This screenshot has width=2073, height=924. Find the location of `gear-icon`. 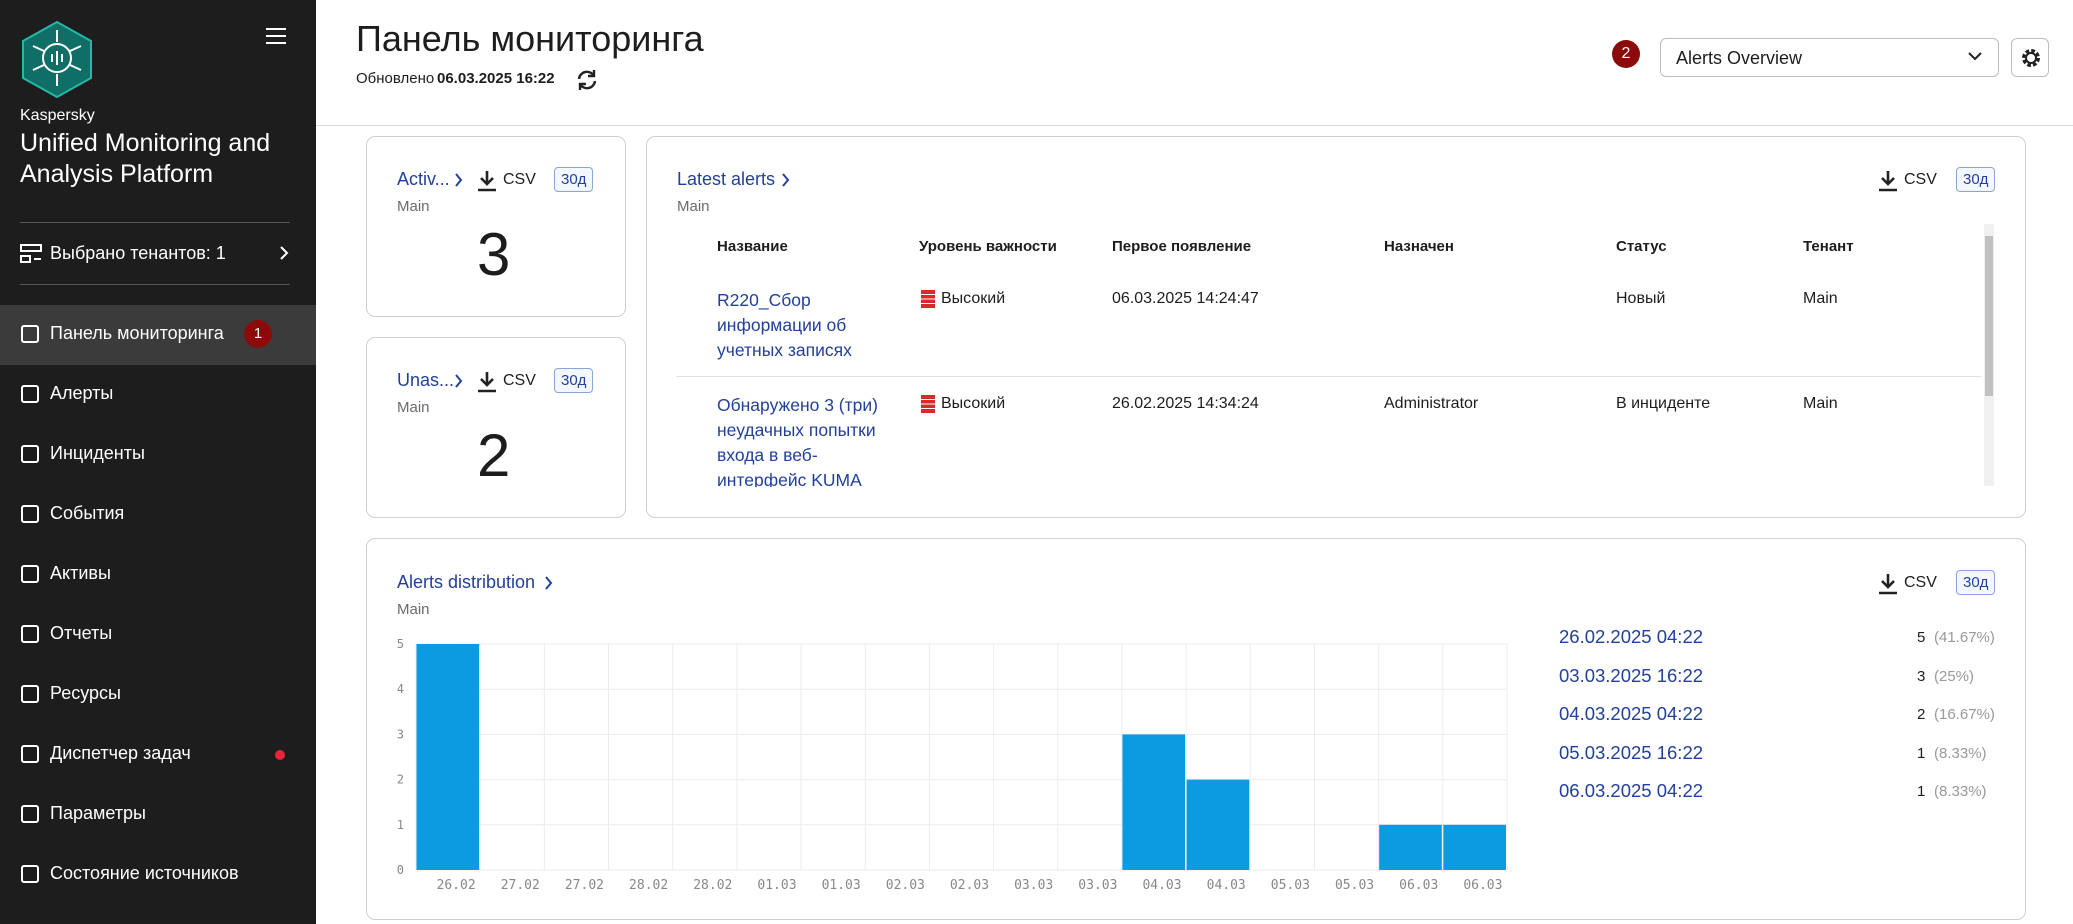

gear-icon is located at coordinates (2031, 58).